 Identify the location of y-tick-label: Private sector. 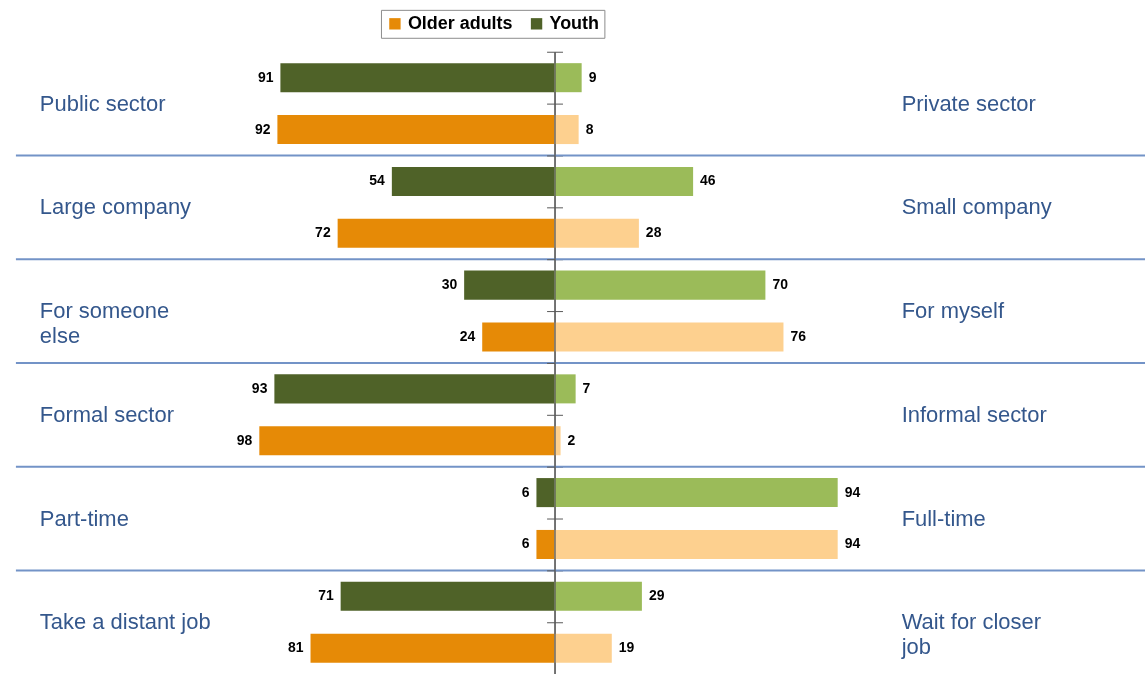
(968, 103).